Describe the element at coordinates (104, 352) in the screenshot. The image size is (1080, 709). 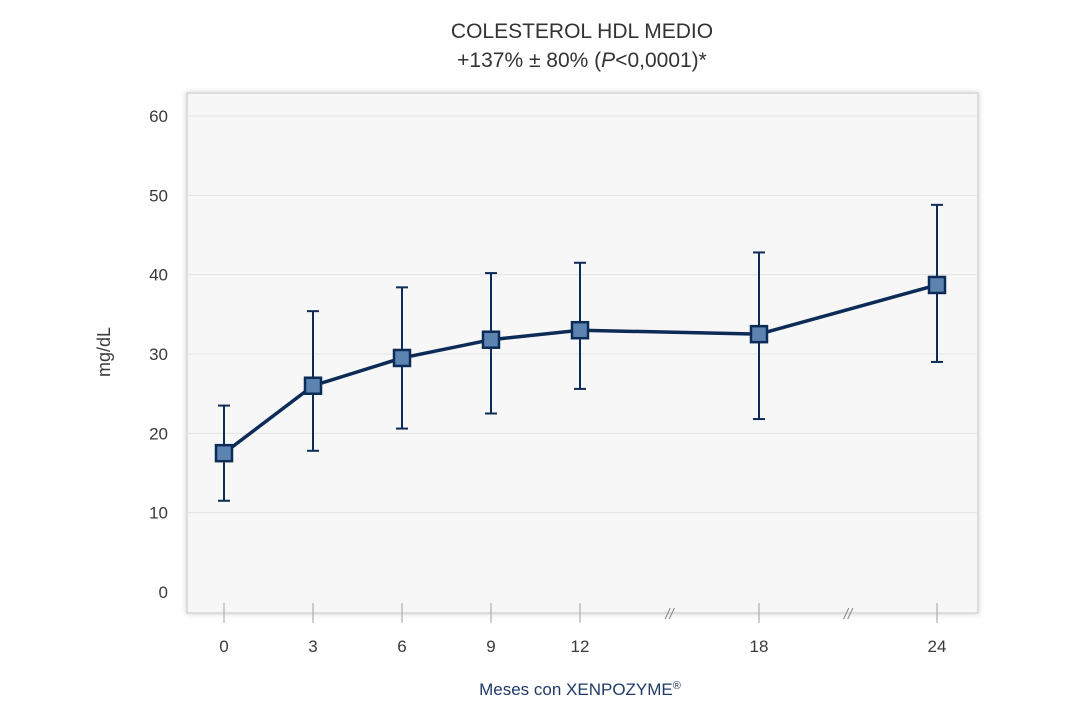
I see `y-axis-label: mg/dL` at that location.